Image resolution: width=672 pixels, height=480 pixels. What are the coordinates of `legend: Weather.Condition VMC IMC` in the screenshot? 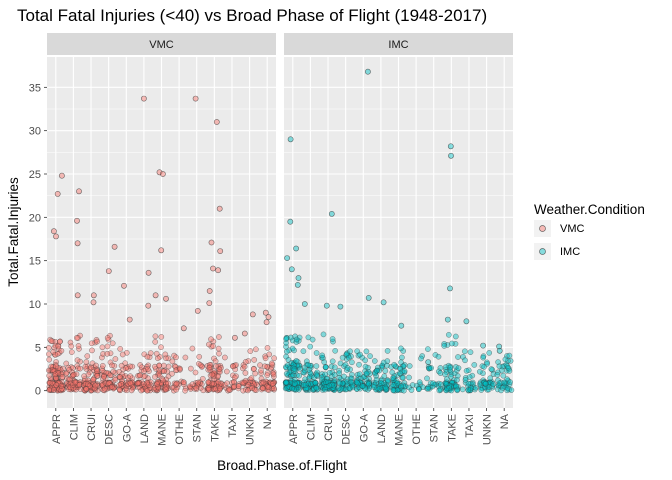 It's located at (589, 231).